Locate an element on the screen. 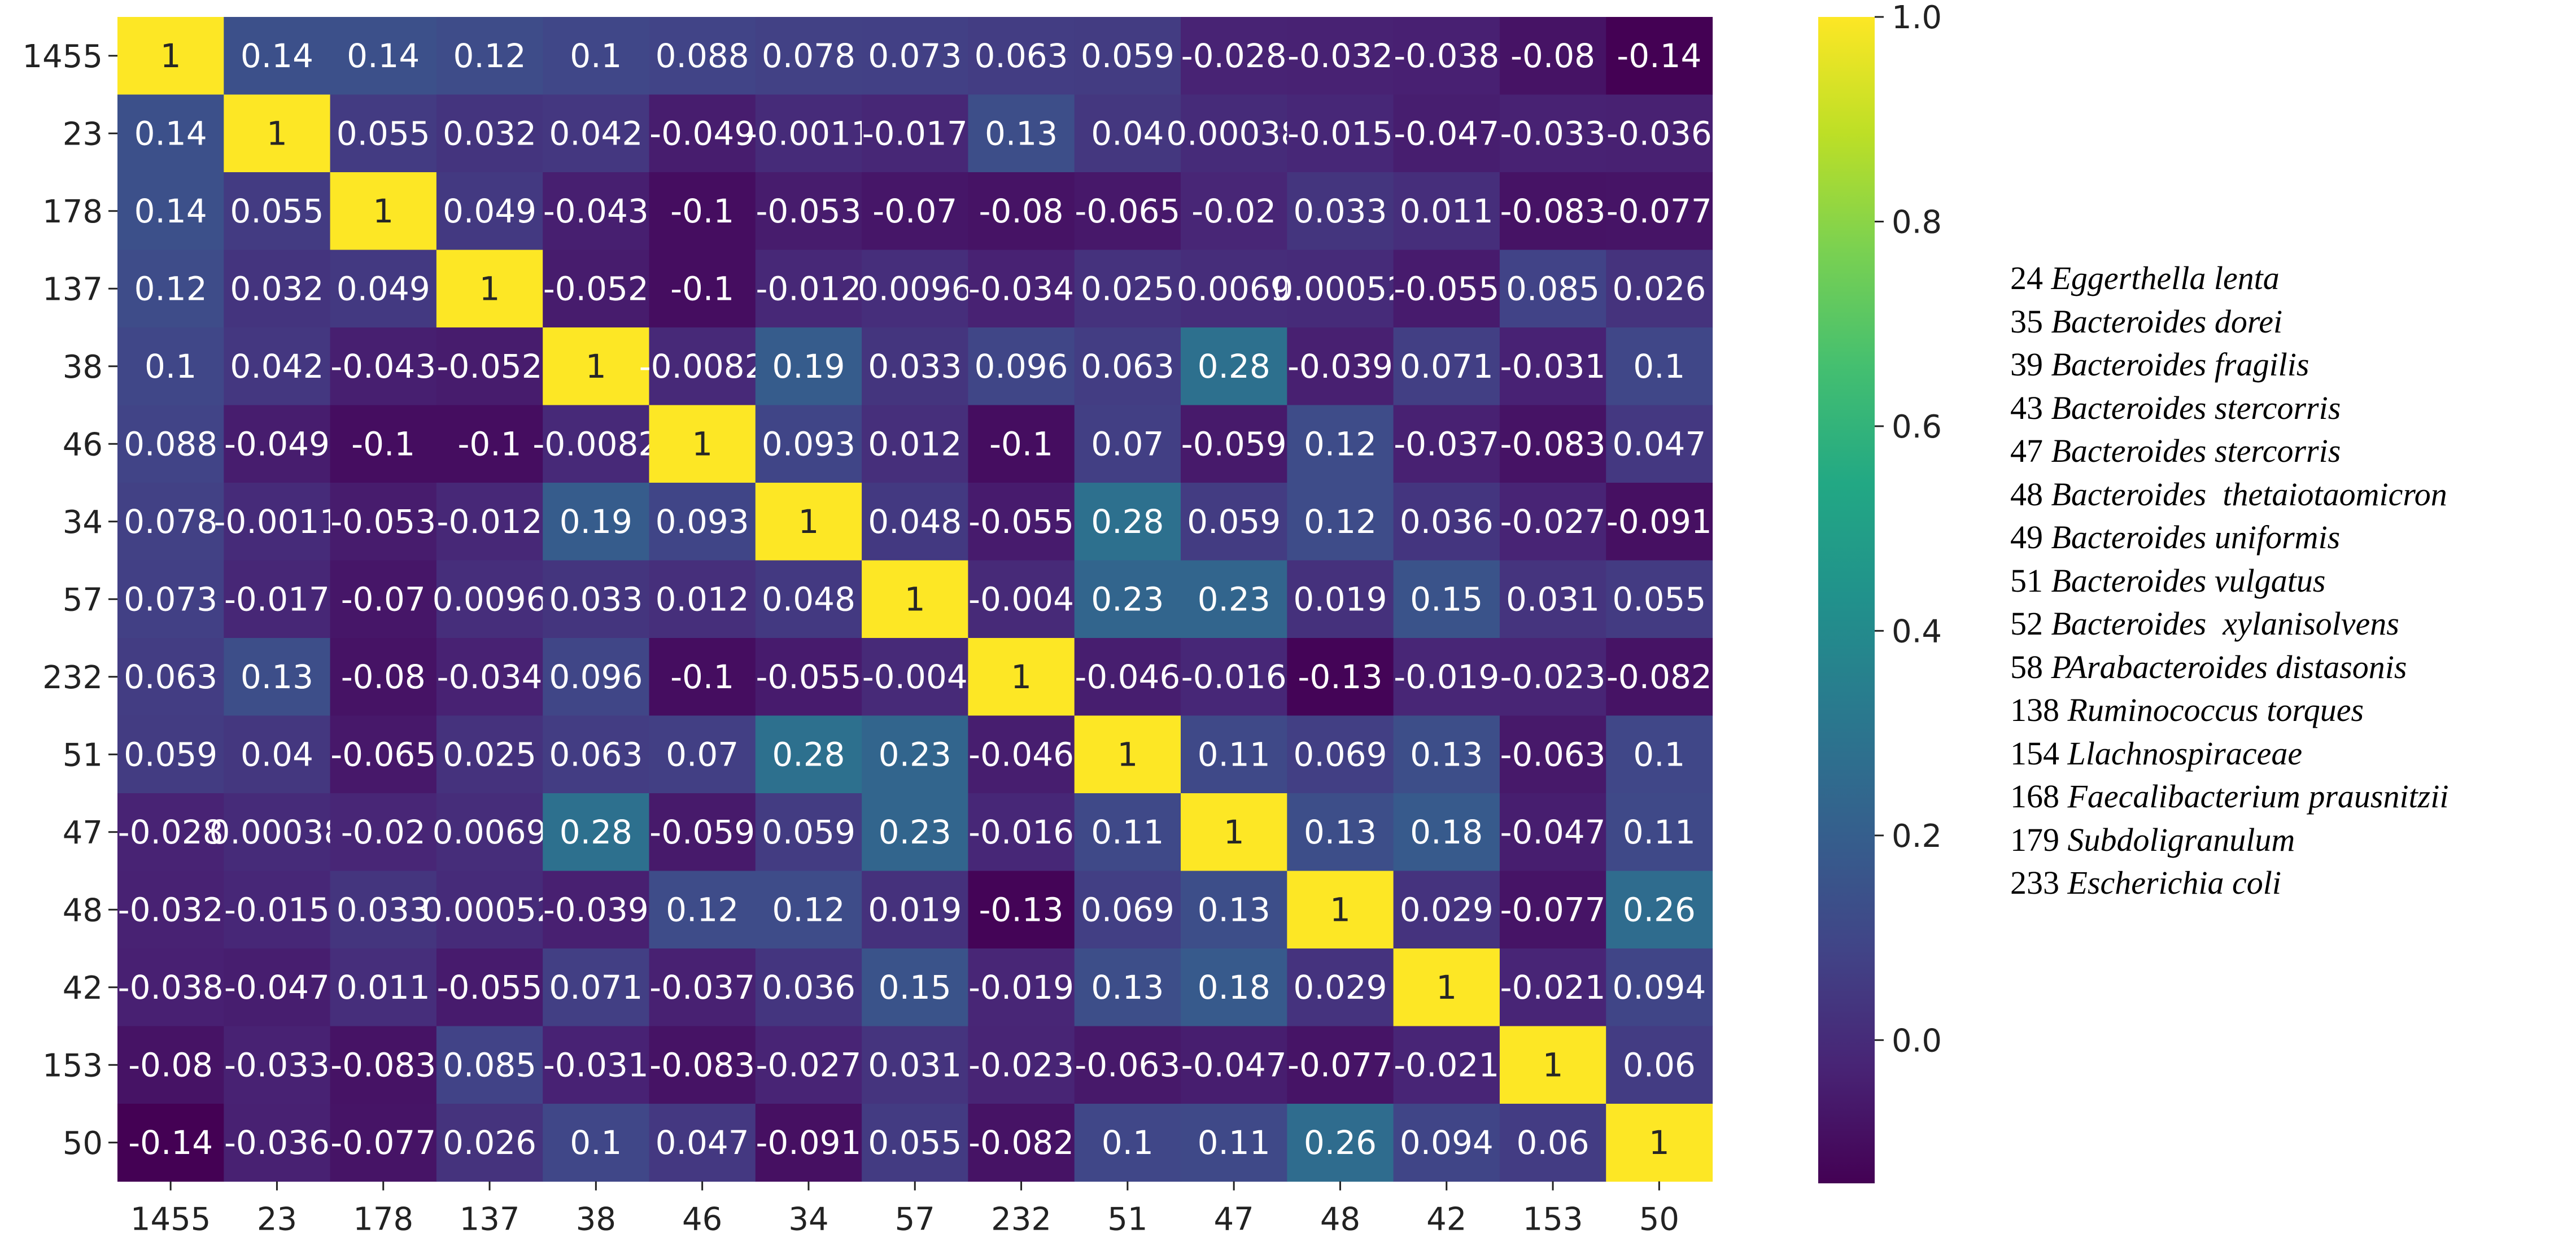 Image resolution: width=2576 pixels, height=1246 pixels. cell-value-label: 0.025 is located at coordinates (1128, 289).